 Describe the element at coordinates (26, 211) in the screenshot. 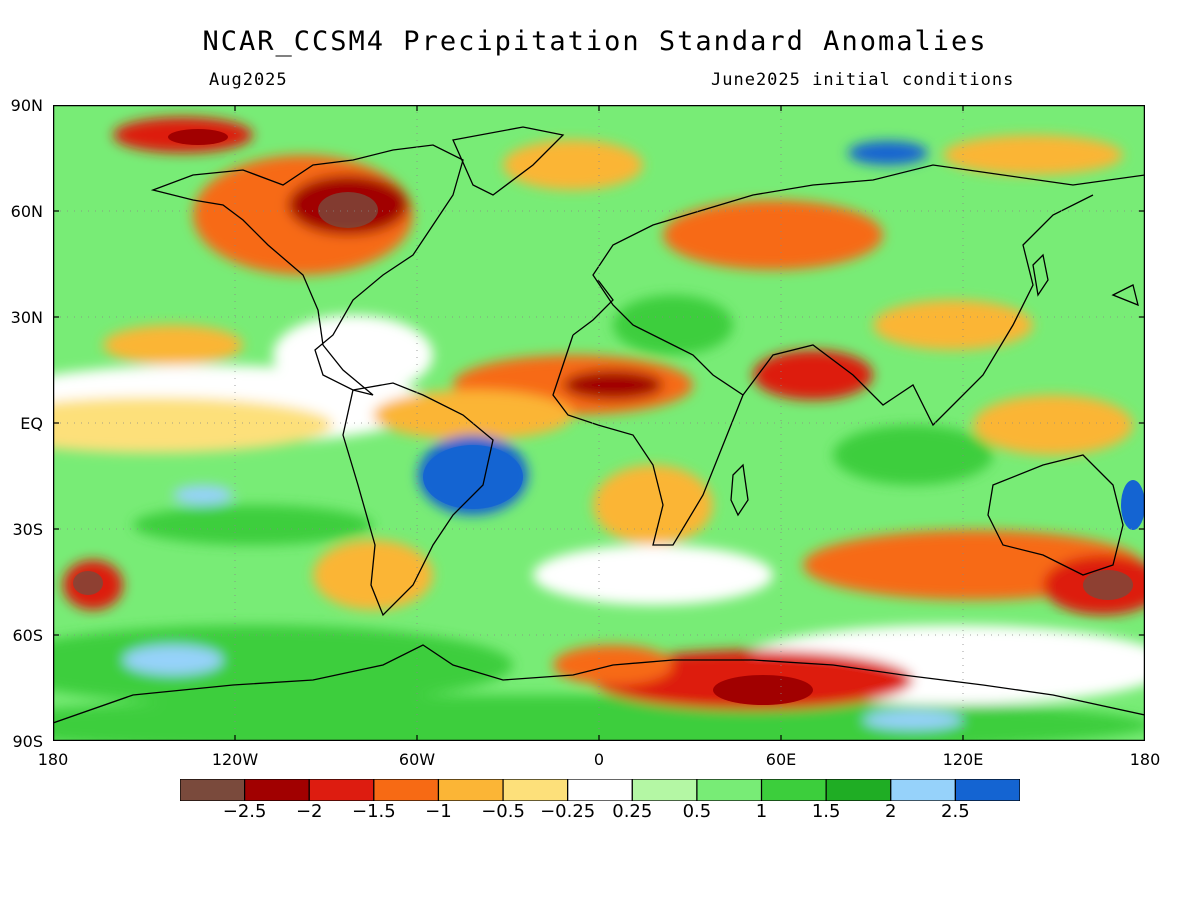

I see `lat-label-60n: 60N` at that location.